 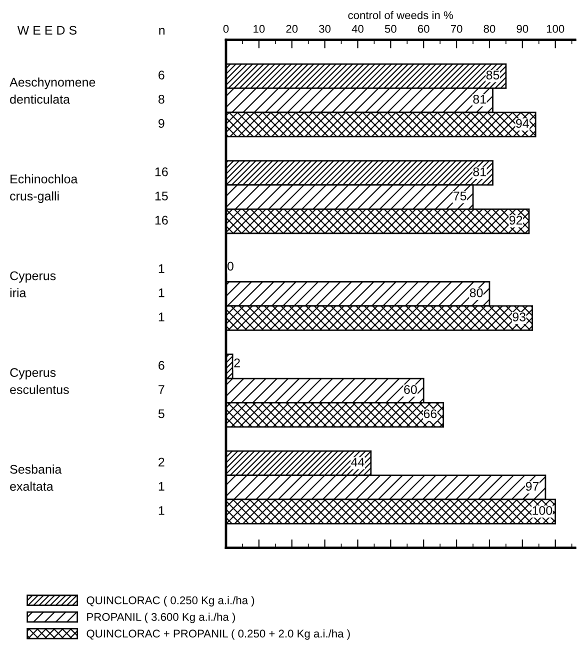 What do you see at coordinates (493, 75) in the screenshot?
I see `data-label: 85` at bounding box center [493, 75].